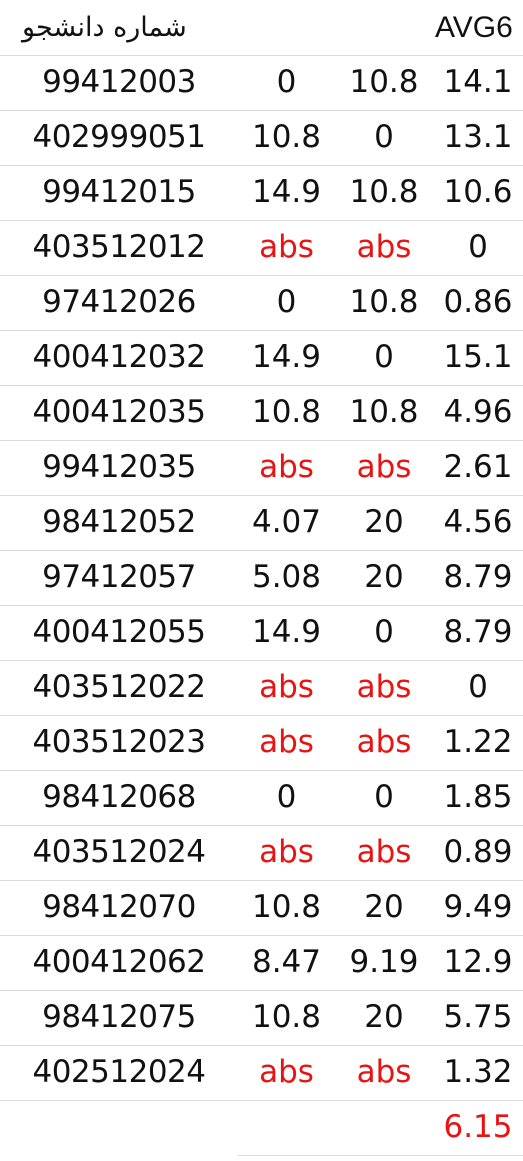 This screenshot has width=523, height=1161. I want to click on avg-cell: 9.49, so click(478, 907).